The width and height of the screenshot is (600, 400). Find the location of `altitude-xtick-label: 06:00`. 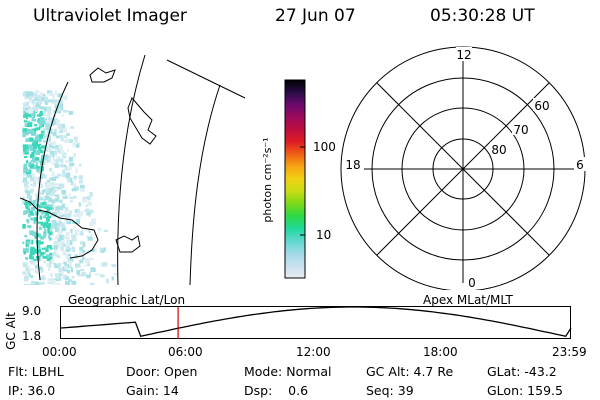

altitude-xtick-label: 06:00 is located at coordinates (185, 352).